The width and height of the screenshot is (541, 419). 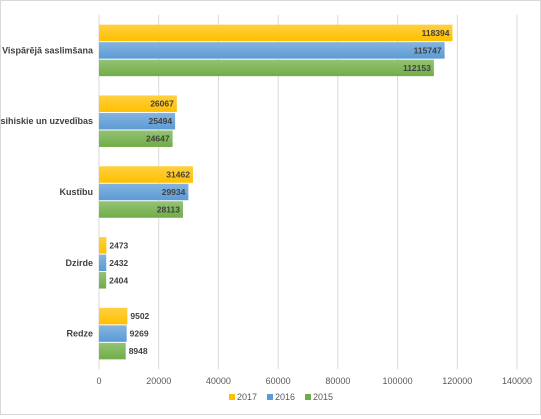 I want to click on data-label: 29934, so click(x=174, y=192).